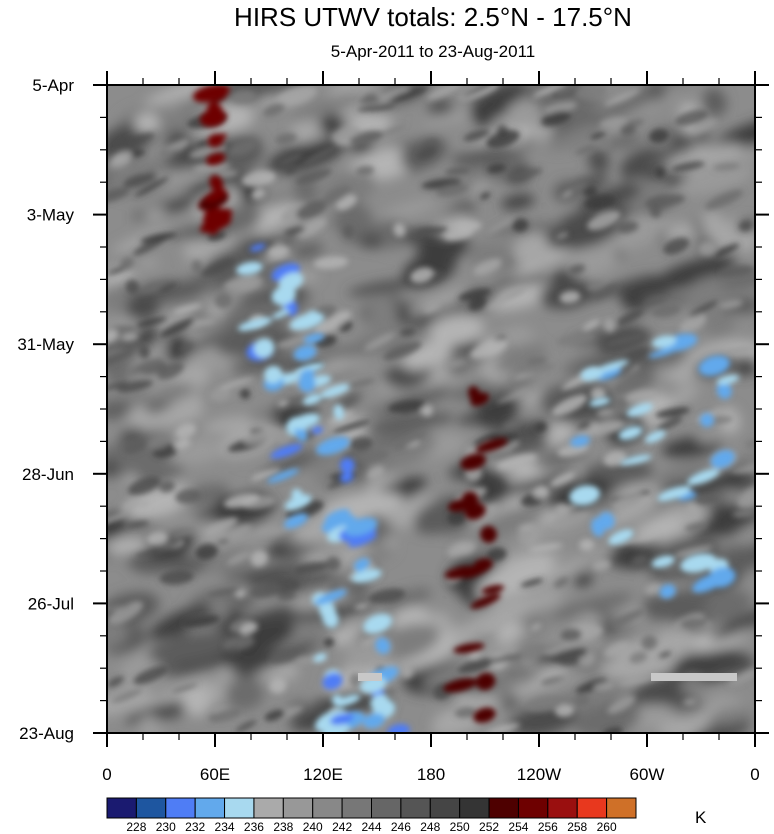 Image resolution: width=774 pixels, height=834 pixels. Describe the element at coordinates (212, 160) in the screenshot. I see `feature-region` at that location.